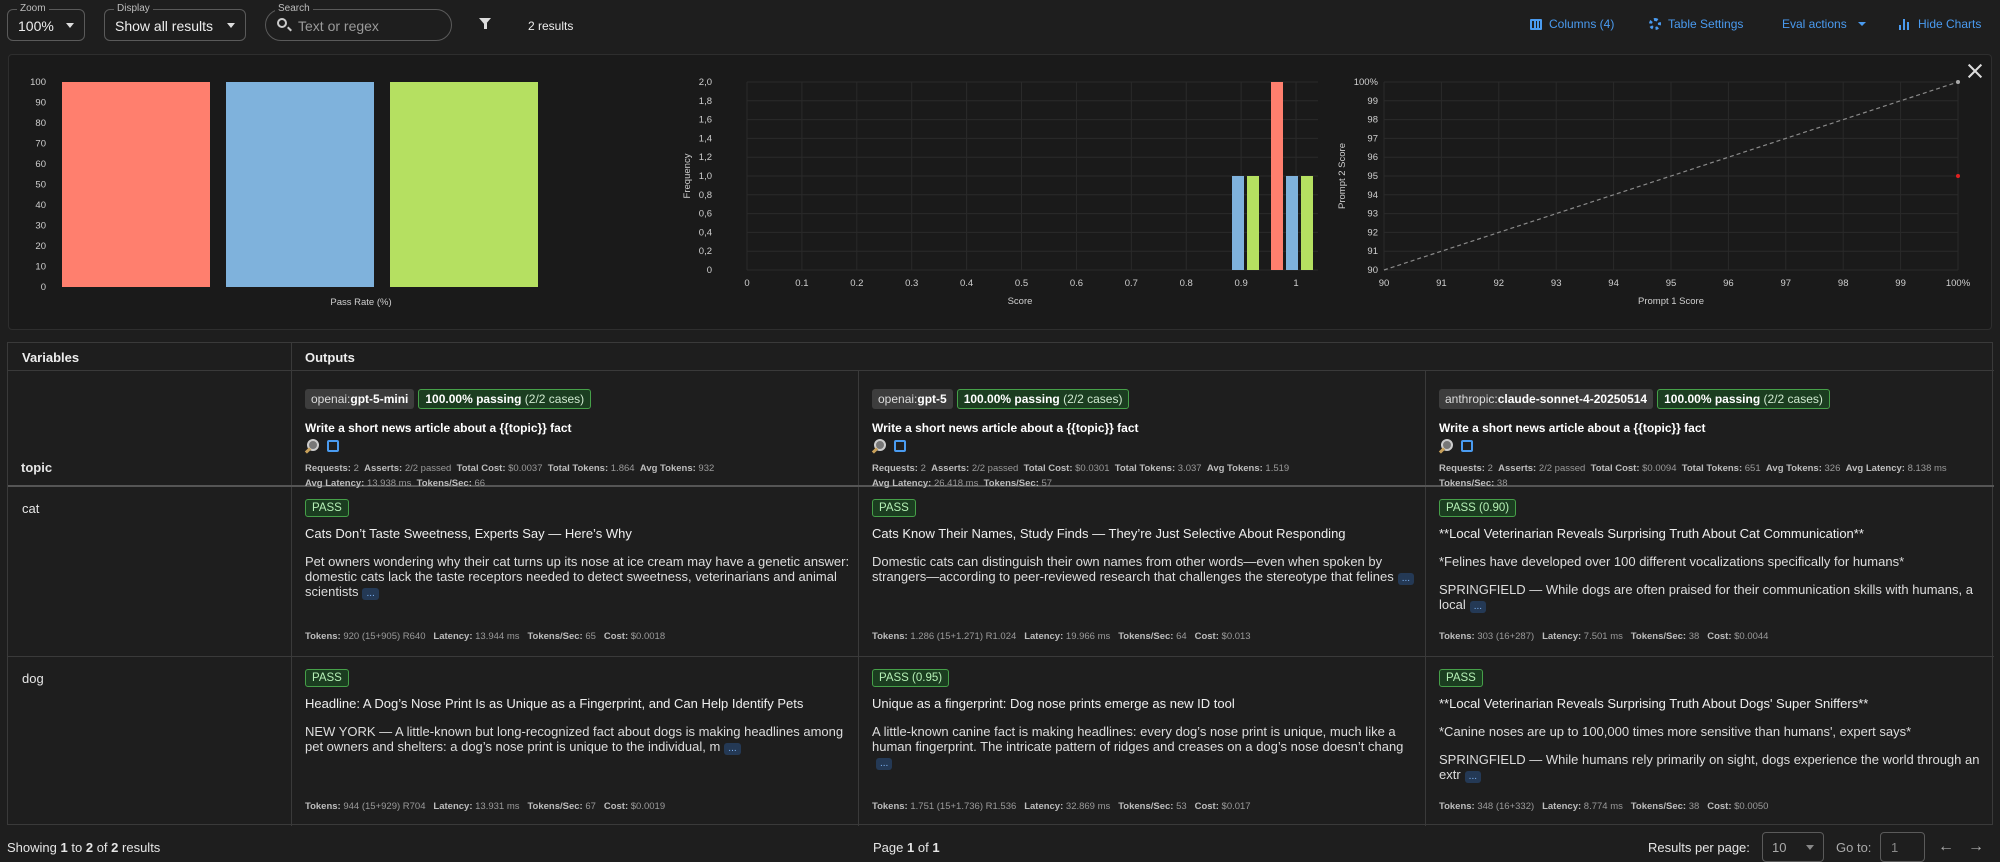 This screenshot has width=2000, height=862. What do you see at coordinates (1751, 636) in the screenshot?
I see `stat-value: $0.0044` at bounding box center [1751, 636].